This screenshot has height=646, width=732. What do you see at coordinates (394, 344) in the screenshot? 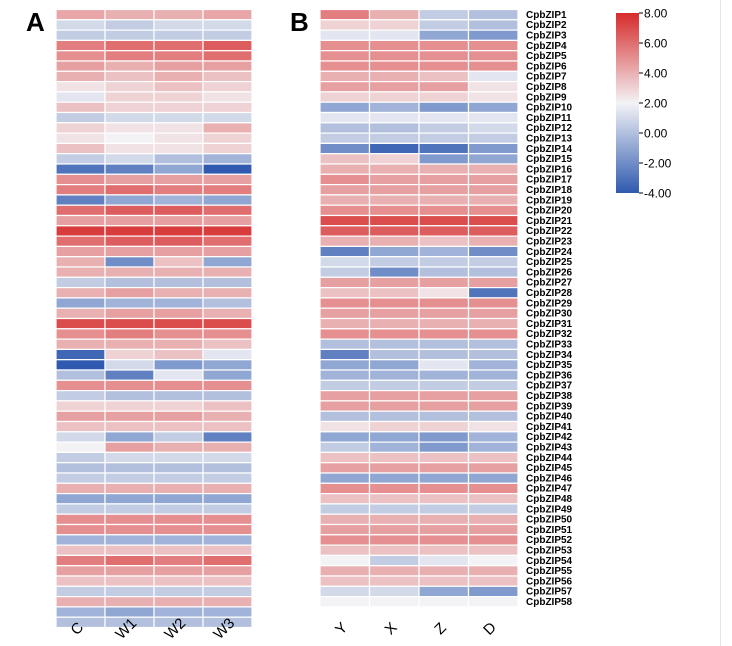
I see `heatmap-cell-b-r33-c2` at bounding box center [394, 344].